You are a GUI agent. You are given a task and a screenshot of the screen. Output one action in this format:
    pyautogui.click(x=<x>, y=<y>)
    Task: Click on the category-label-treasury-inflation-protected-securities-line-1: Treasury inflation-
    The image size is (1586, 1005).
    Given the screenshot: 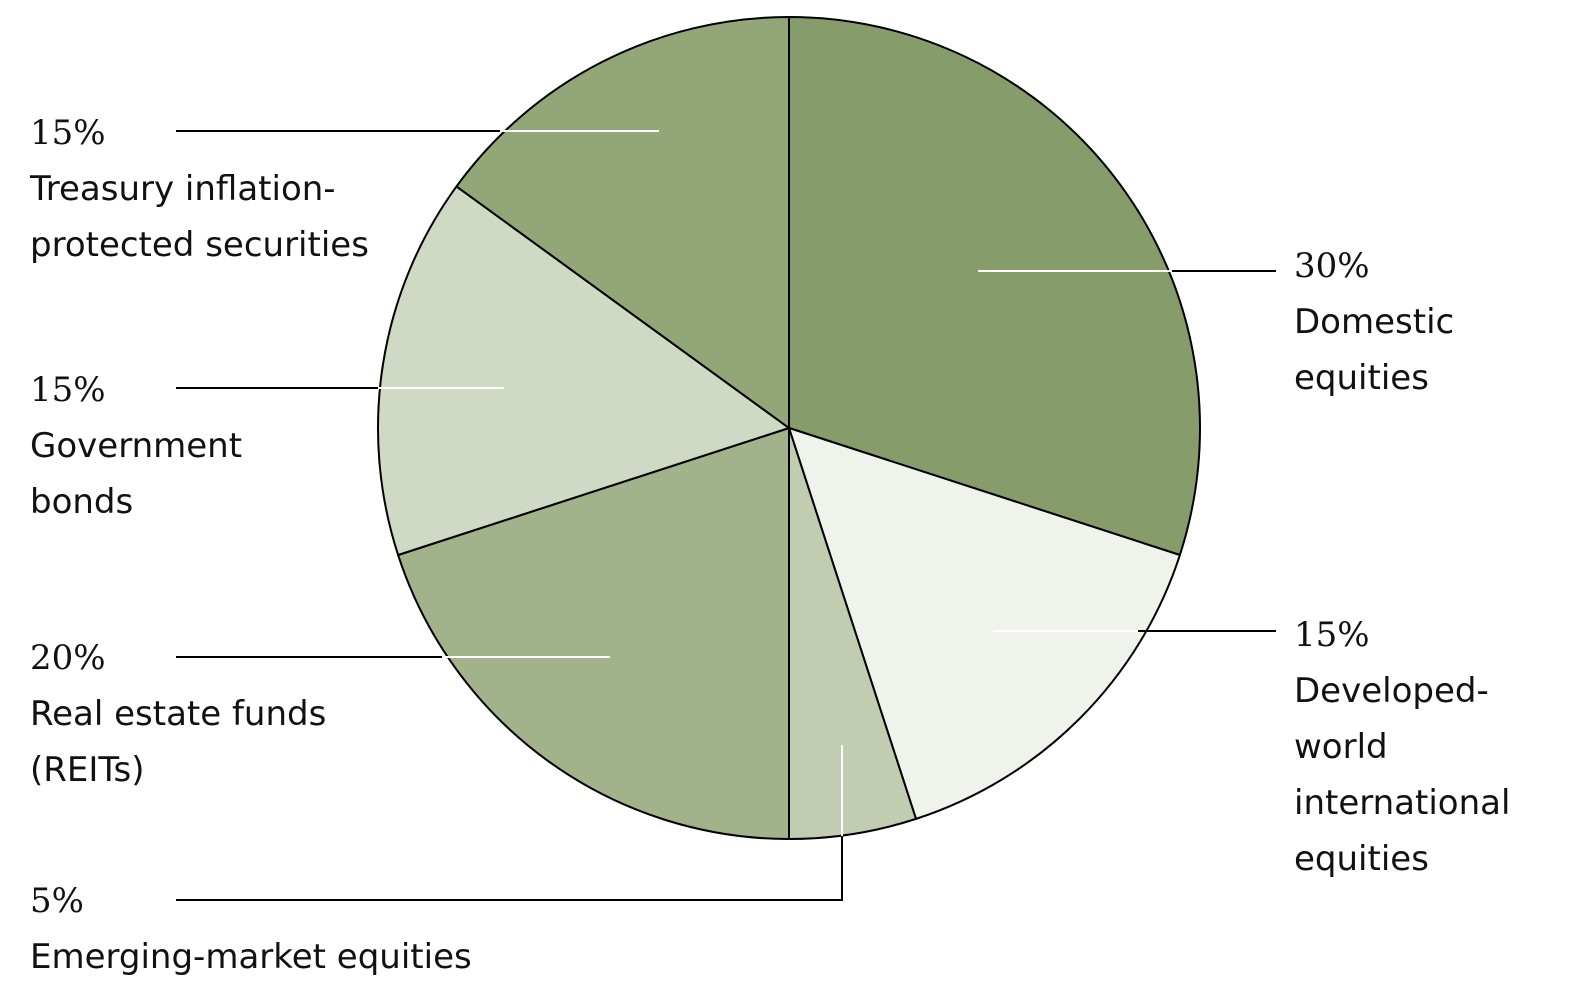 What is the action you would take?
    pyautogui.click(x=182, y=189)
    